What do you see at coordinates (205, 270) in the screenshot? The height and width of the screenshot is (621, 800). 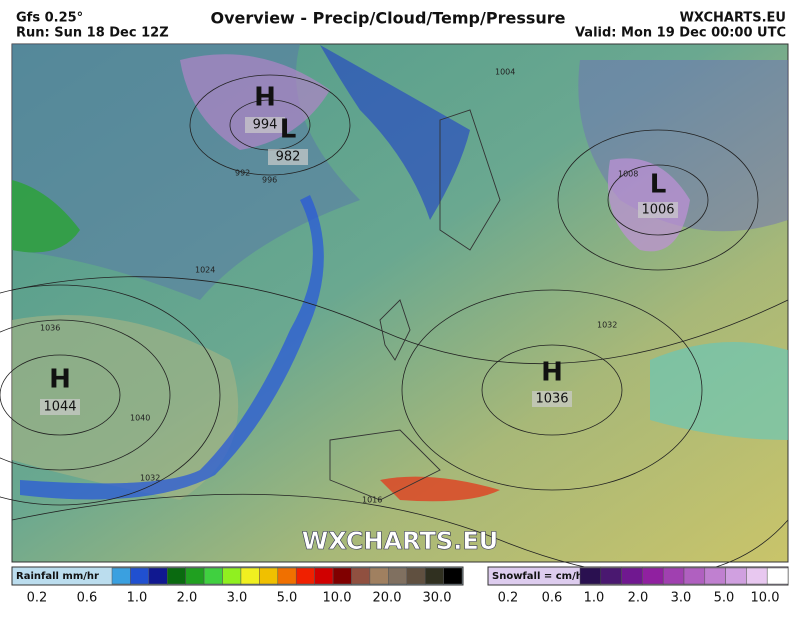 I see `isobar-label: 1024` at bounding box center [205, 270].